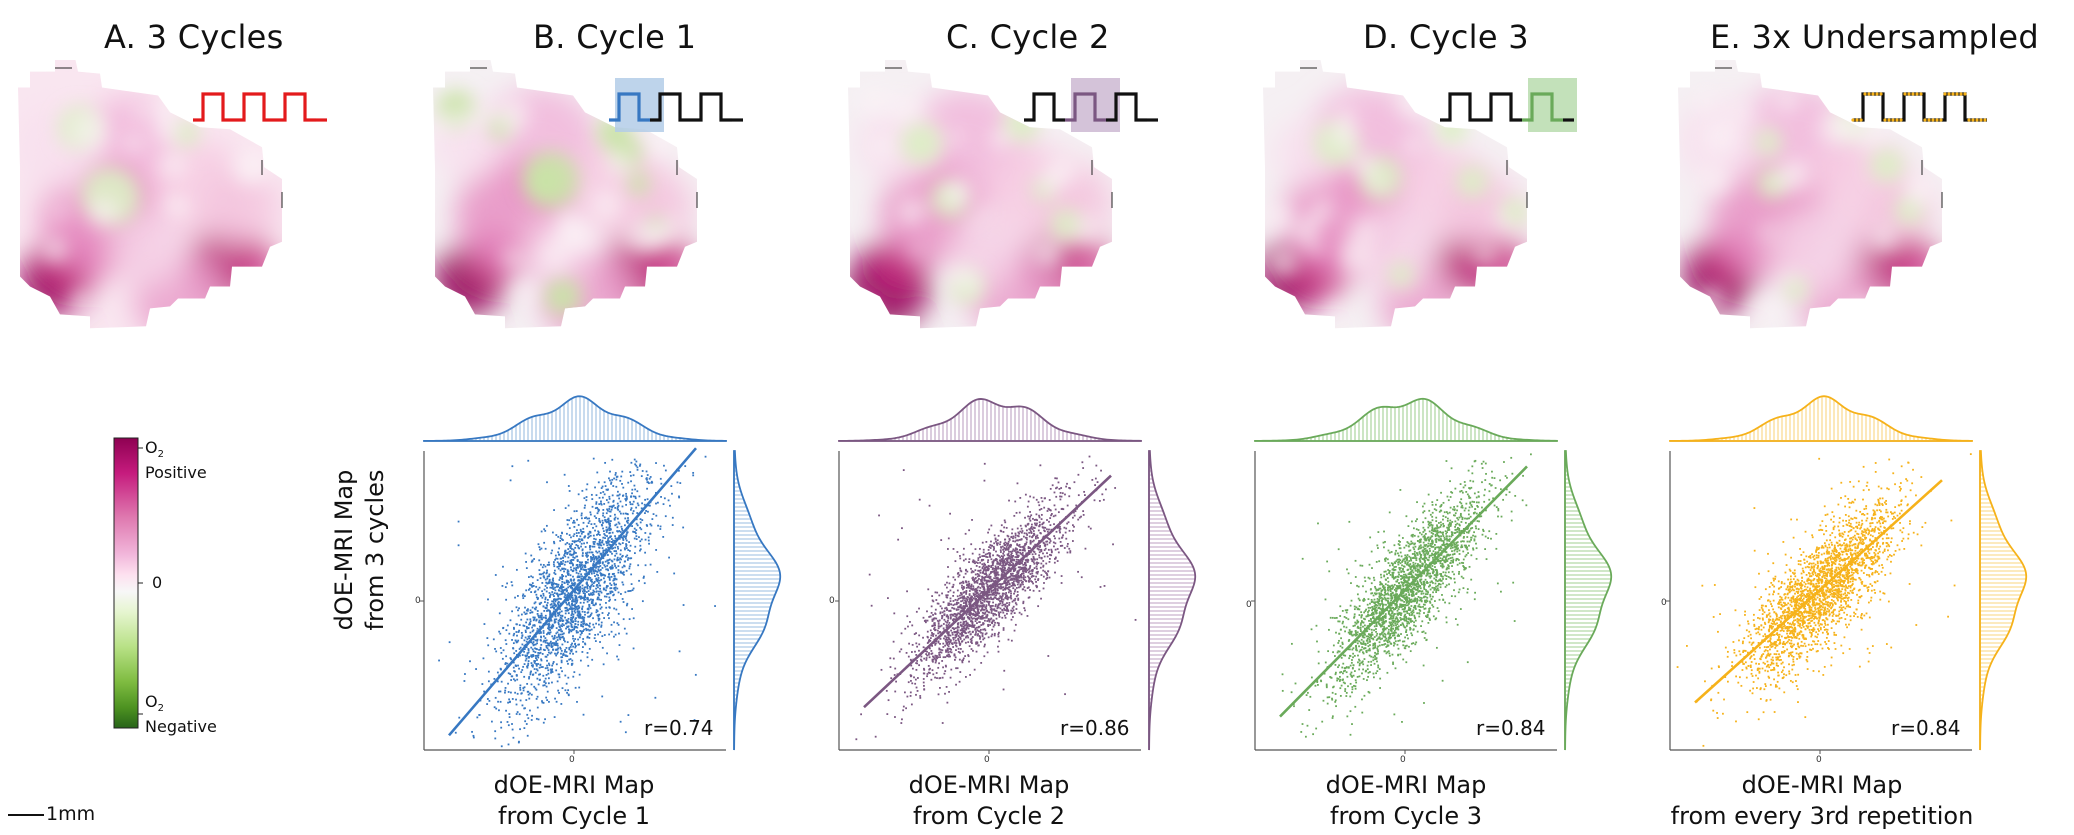 The width and height of the screenshot is (2074, 835). What do you see at coordinates (1919, 107) in the screenshot?
I see `stimulus-waveform-e` at bounding box center [1919, 107].